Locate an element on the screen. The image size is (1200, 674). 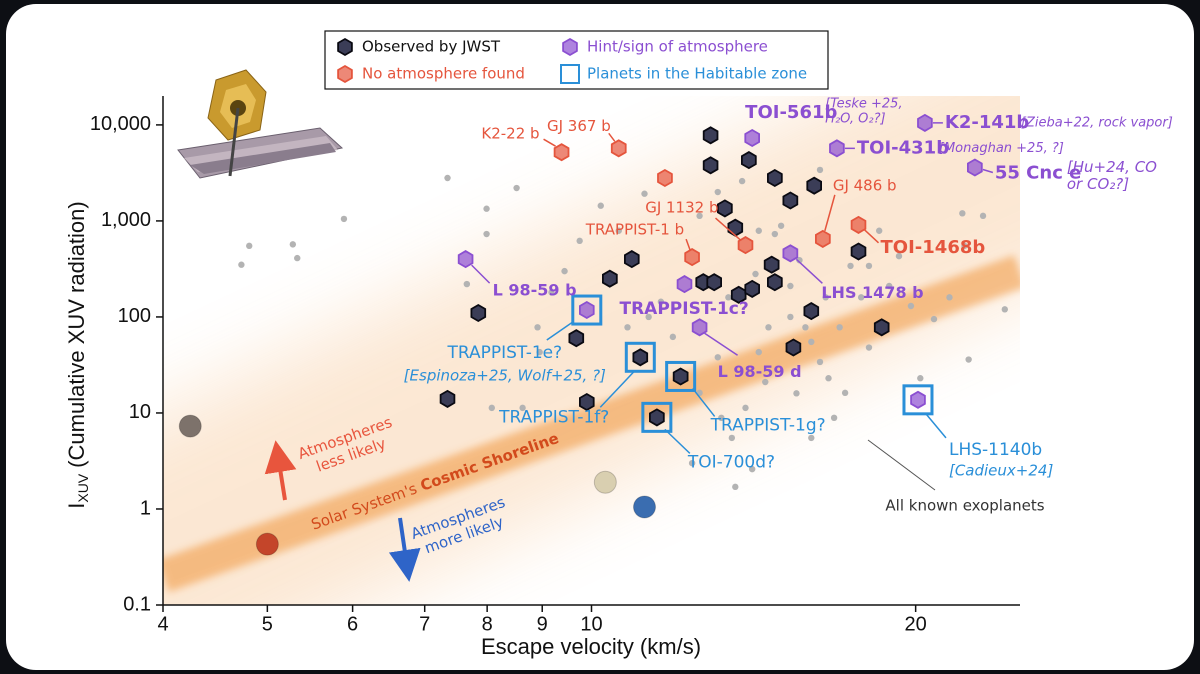
y-tick-label: 1,000 is located at coordinates (126, 220).